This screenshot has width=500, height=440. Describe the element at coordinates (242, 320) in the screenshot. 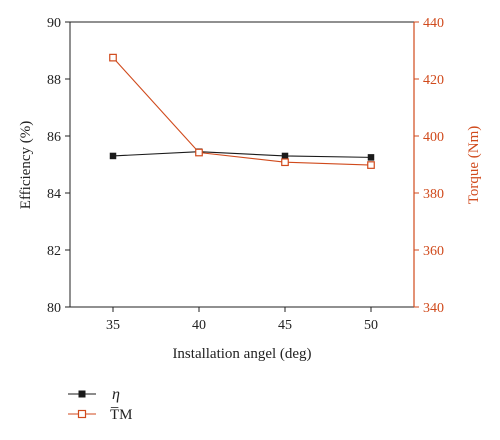

I see `x-axis-ticks: 35 40 45 50` at that location.